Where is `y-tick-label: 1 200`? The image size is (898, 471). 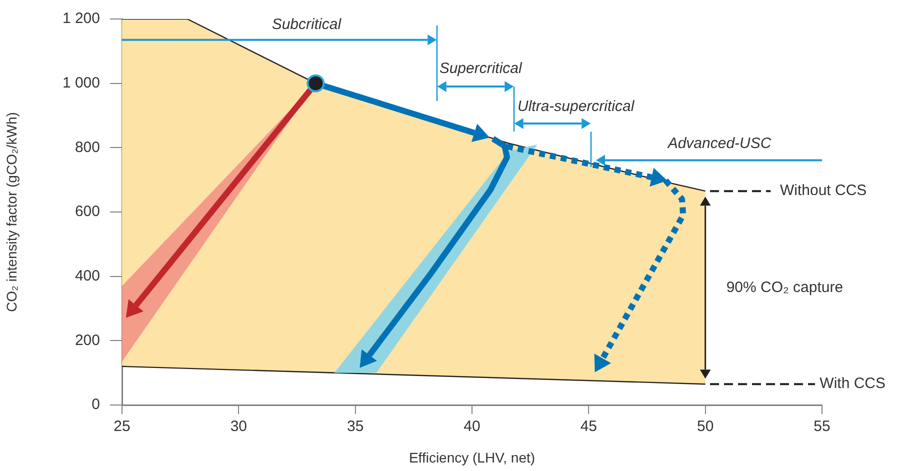 y-tick-label: 1 200 is located at coordinates (81, 19).